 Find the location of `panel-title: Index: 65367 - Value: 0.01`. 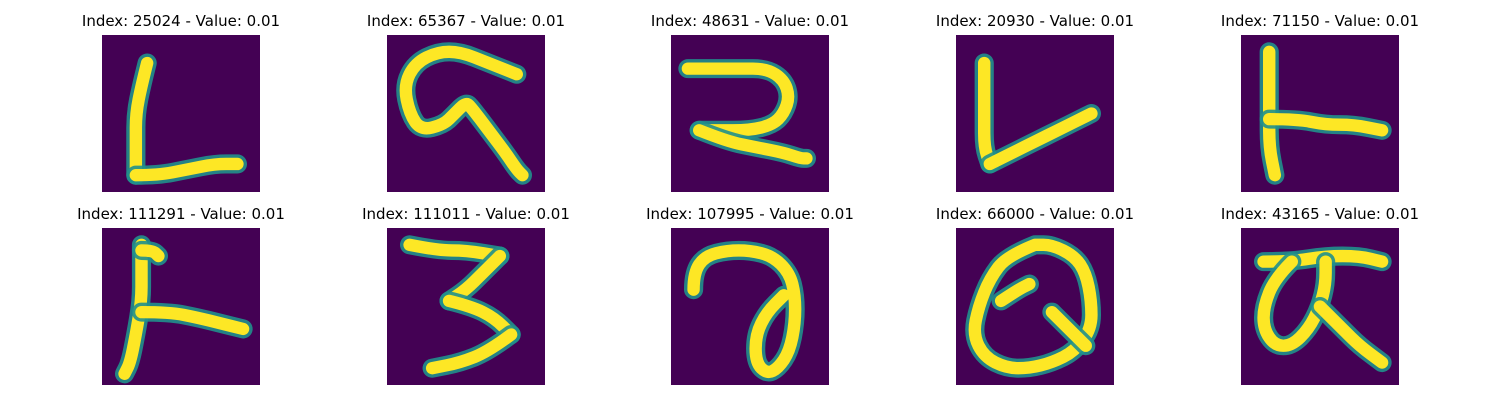

panel-title: Index: 65367 - Value: 0.01 is located at coordinates (466, 21).